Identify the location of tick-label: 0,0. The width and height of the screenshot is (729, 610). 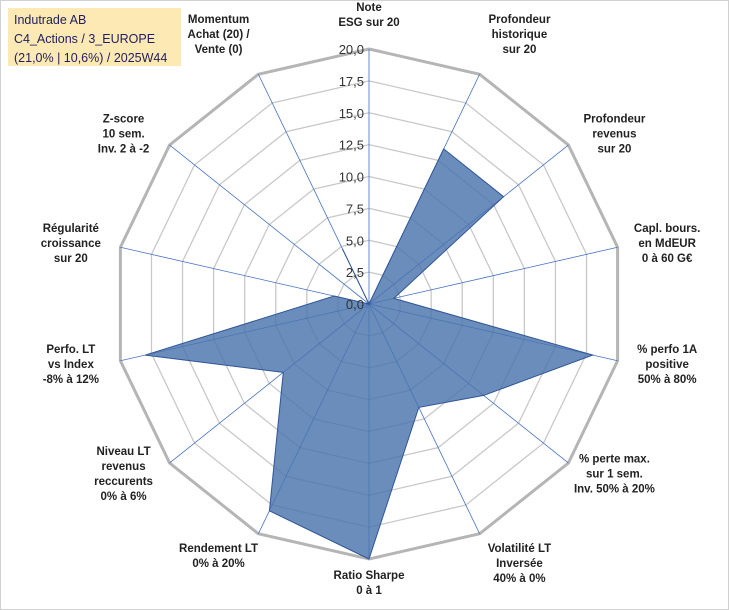
(355, 304).